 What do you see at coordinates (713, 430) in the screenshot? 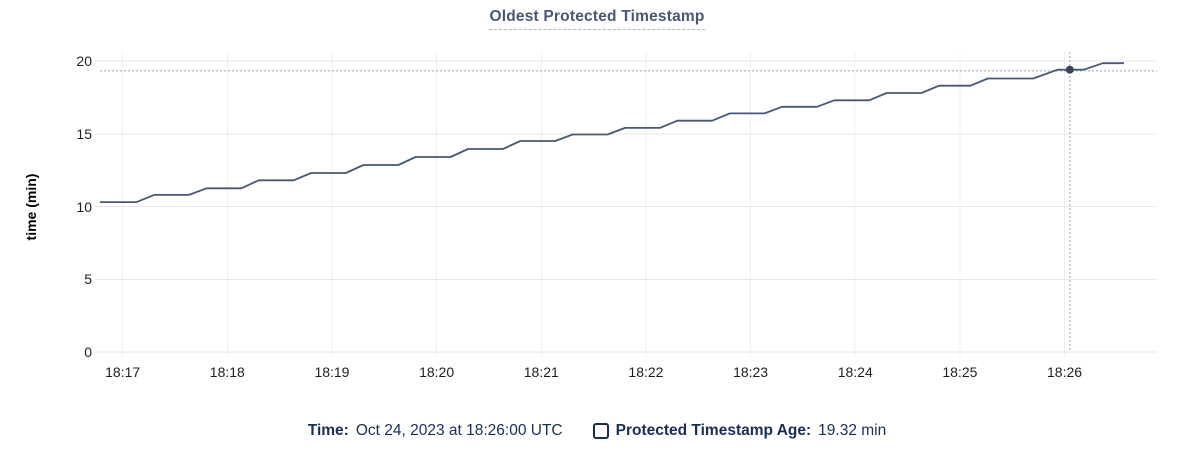
I see `series-label: Protected Timestamp Age:` at bounding box center [713, 430].